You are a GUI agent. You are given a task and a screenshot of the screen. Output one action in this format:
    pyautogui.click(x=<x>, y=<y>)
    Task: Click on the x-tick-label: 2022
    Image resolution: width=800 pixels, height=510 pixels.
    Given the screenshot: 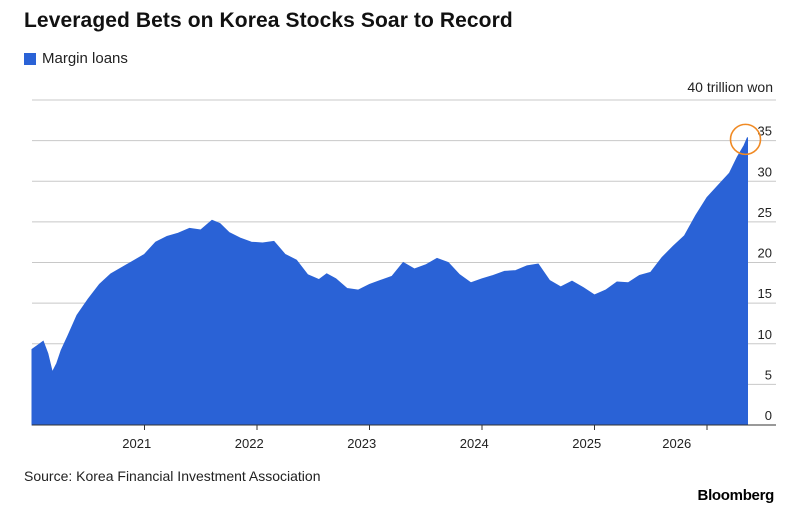 What is the action you would take?
    pyautogui.click(x=249, y=443)
    